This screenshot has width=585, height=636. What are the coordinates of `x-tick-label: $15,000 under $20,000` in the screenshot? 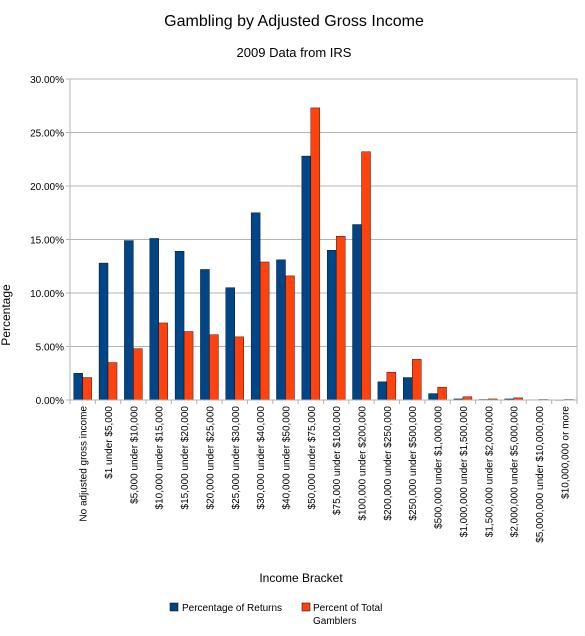 It's located at (185, 458).